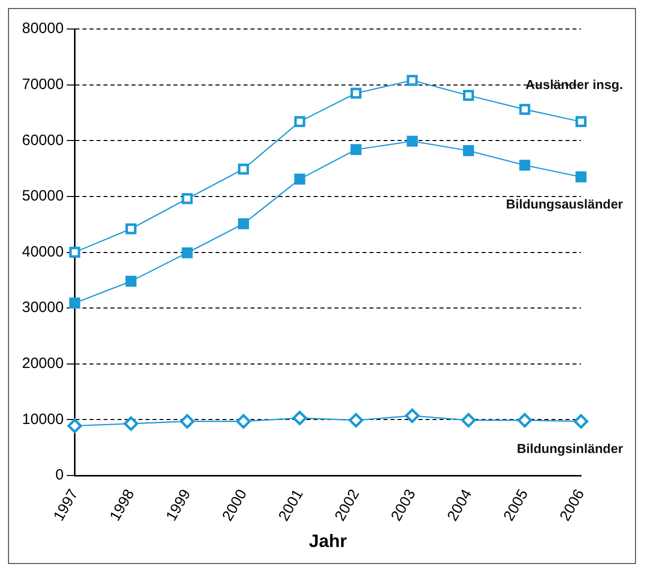 The height and width of the screenshot is (574, 646). I want to click on y-tick-label: 60000, so click(43, 140).